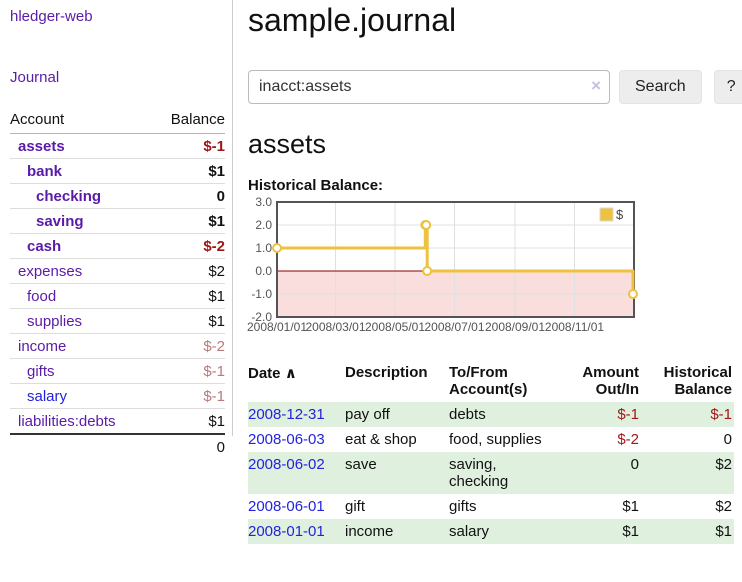 The height and width of the screenshot is (582, 742). I want to click on register-date-link: 2008-06-02, so click(286, 464).